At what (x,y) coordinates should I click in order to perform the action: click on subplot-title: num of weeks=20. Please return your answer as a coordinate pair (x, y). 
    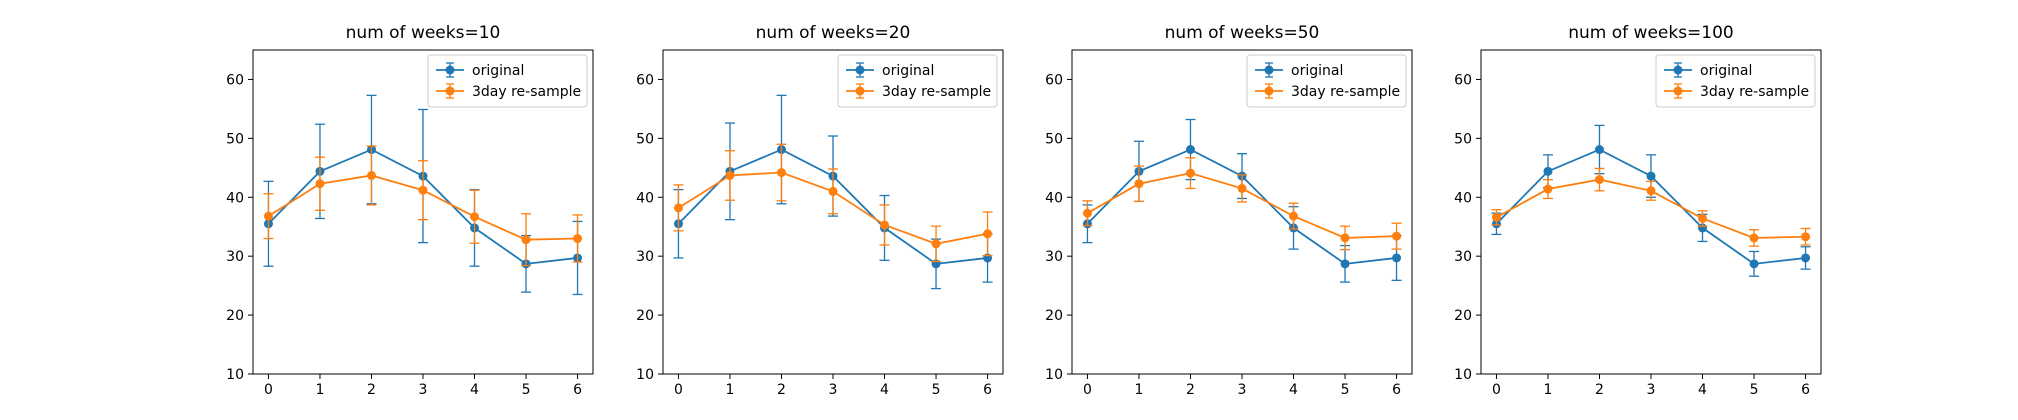
    Looking at the image, I should click on (833, 33).